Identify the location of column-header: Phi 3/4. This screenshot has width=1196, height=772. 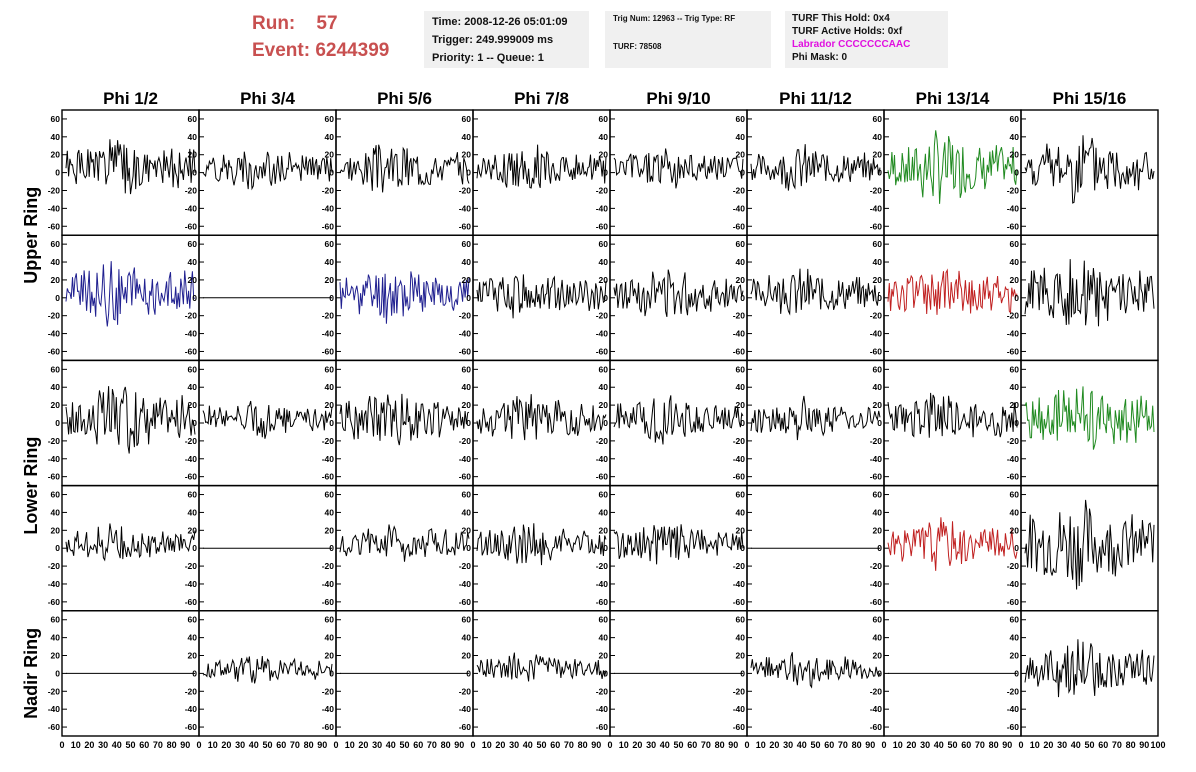
(267, 98).